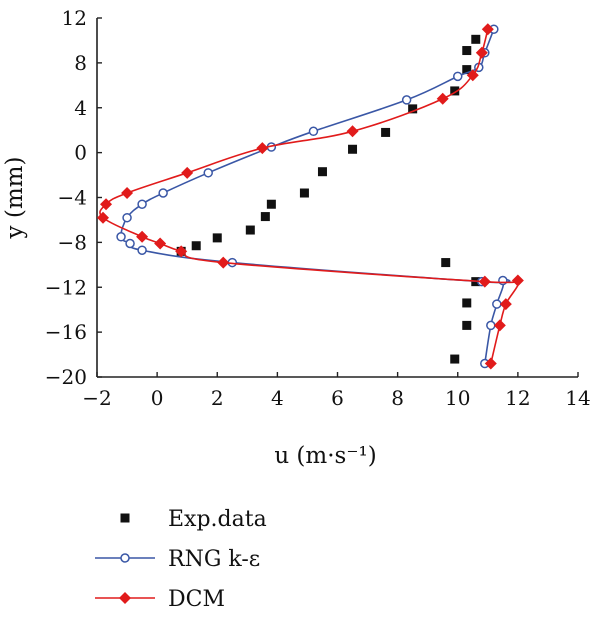  Describe the element at coordinates (337, 398) in the screenshot. I see `x-tick-label: 6` at that location.